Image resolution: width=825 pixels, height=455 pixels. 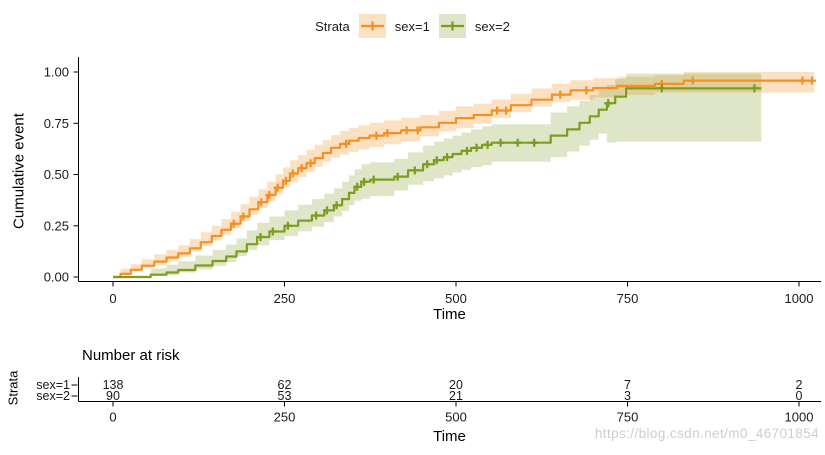 I want to click on tick-label: 3, so click(x=627, y=396).